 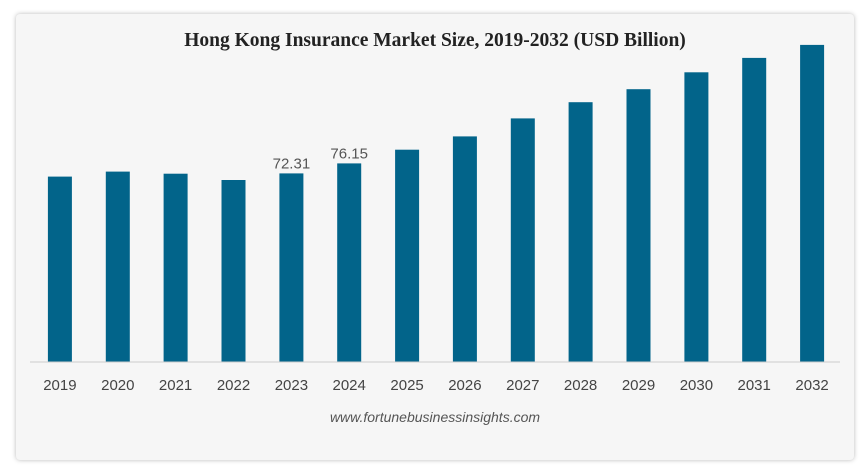 What do you see at coordinates (754, 385) in the screenshot?
I see `x-tick-label-2031: 2031` at bounding box center [754, 385].